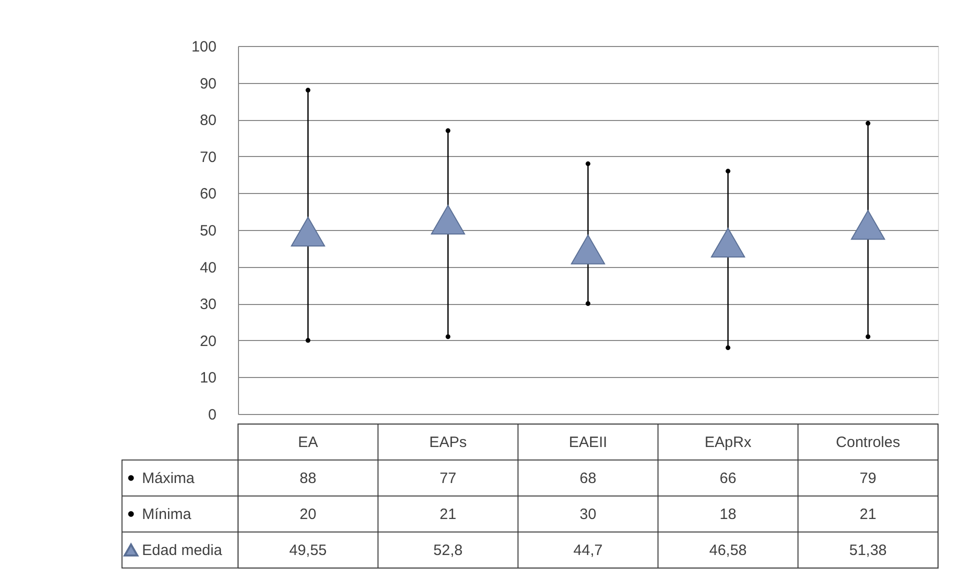  Describe the element at coordinates (308, 514) in the screenshot. I see `data-label: 20` at that location.